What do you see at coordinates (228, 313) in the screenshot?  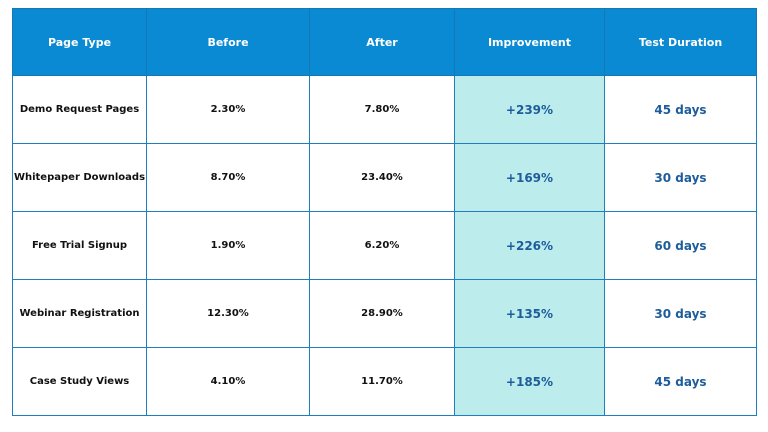 I see `table-cell: 12.30%` at bounding box center [228, 313].